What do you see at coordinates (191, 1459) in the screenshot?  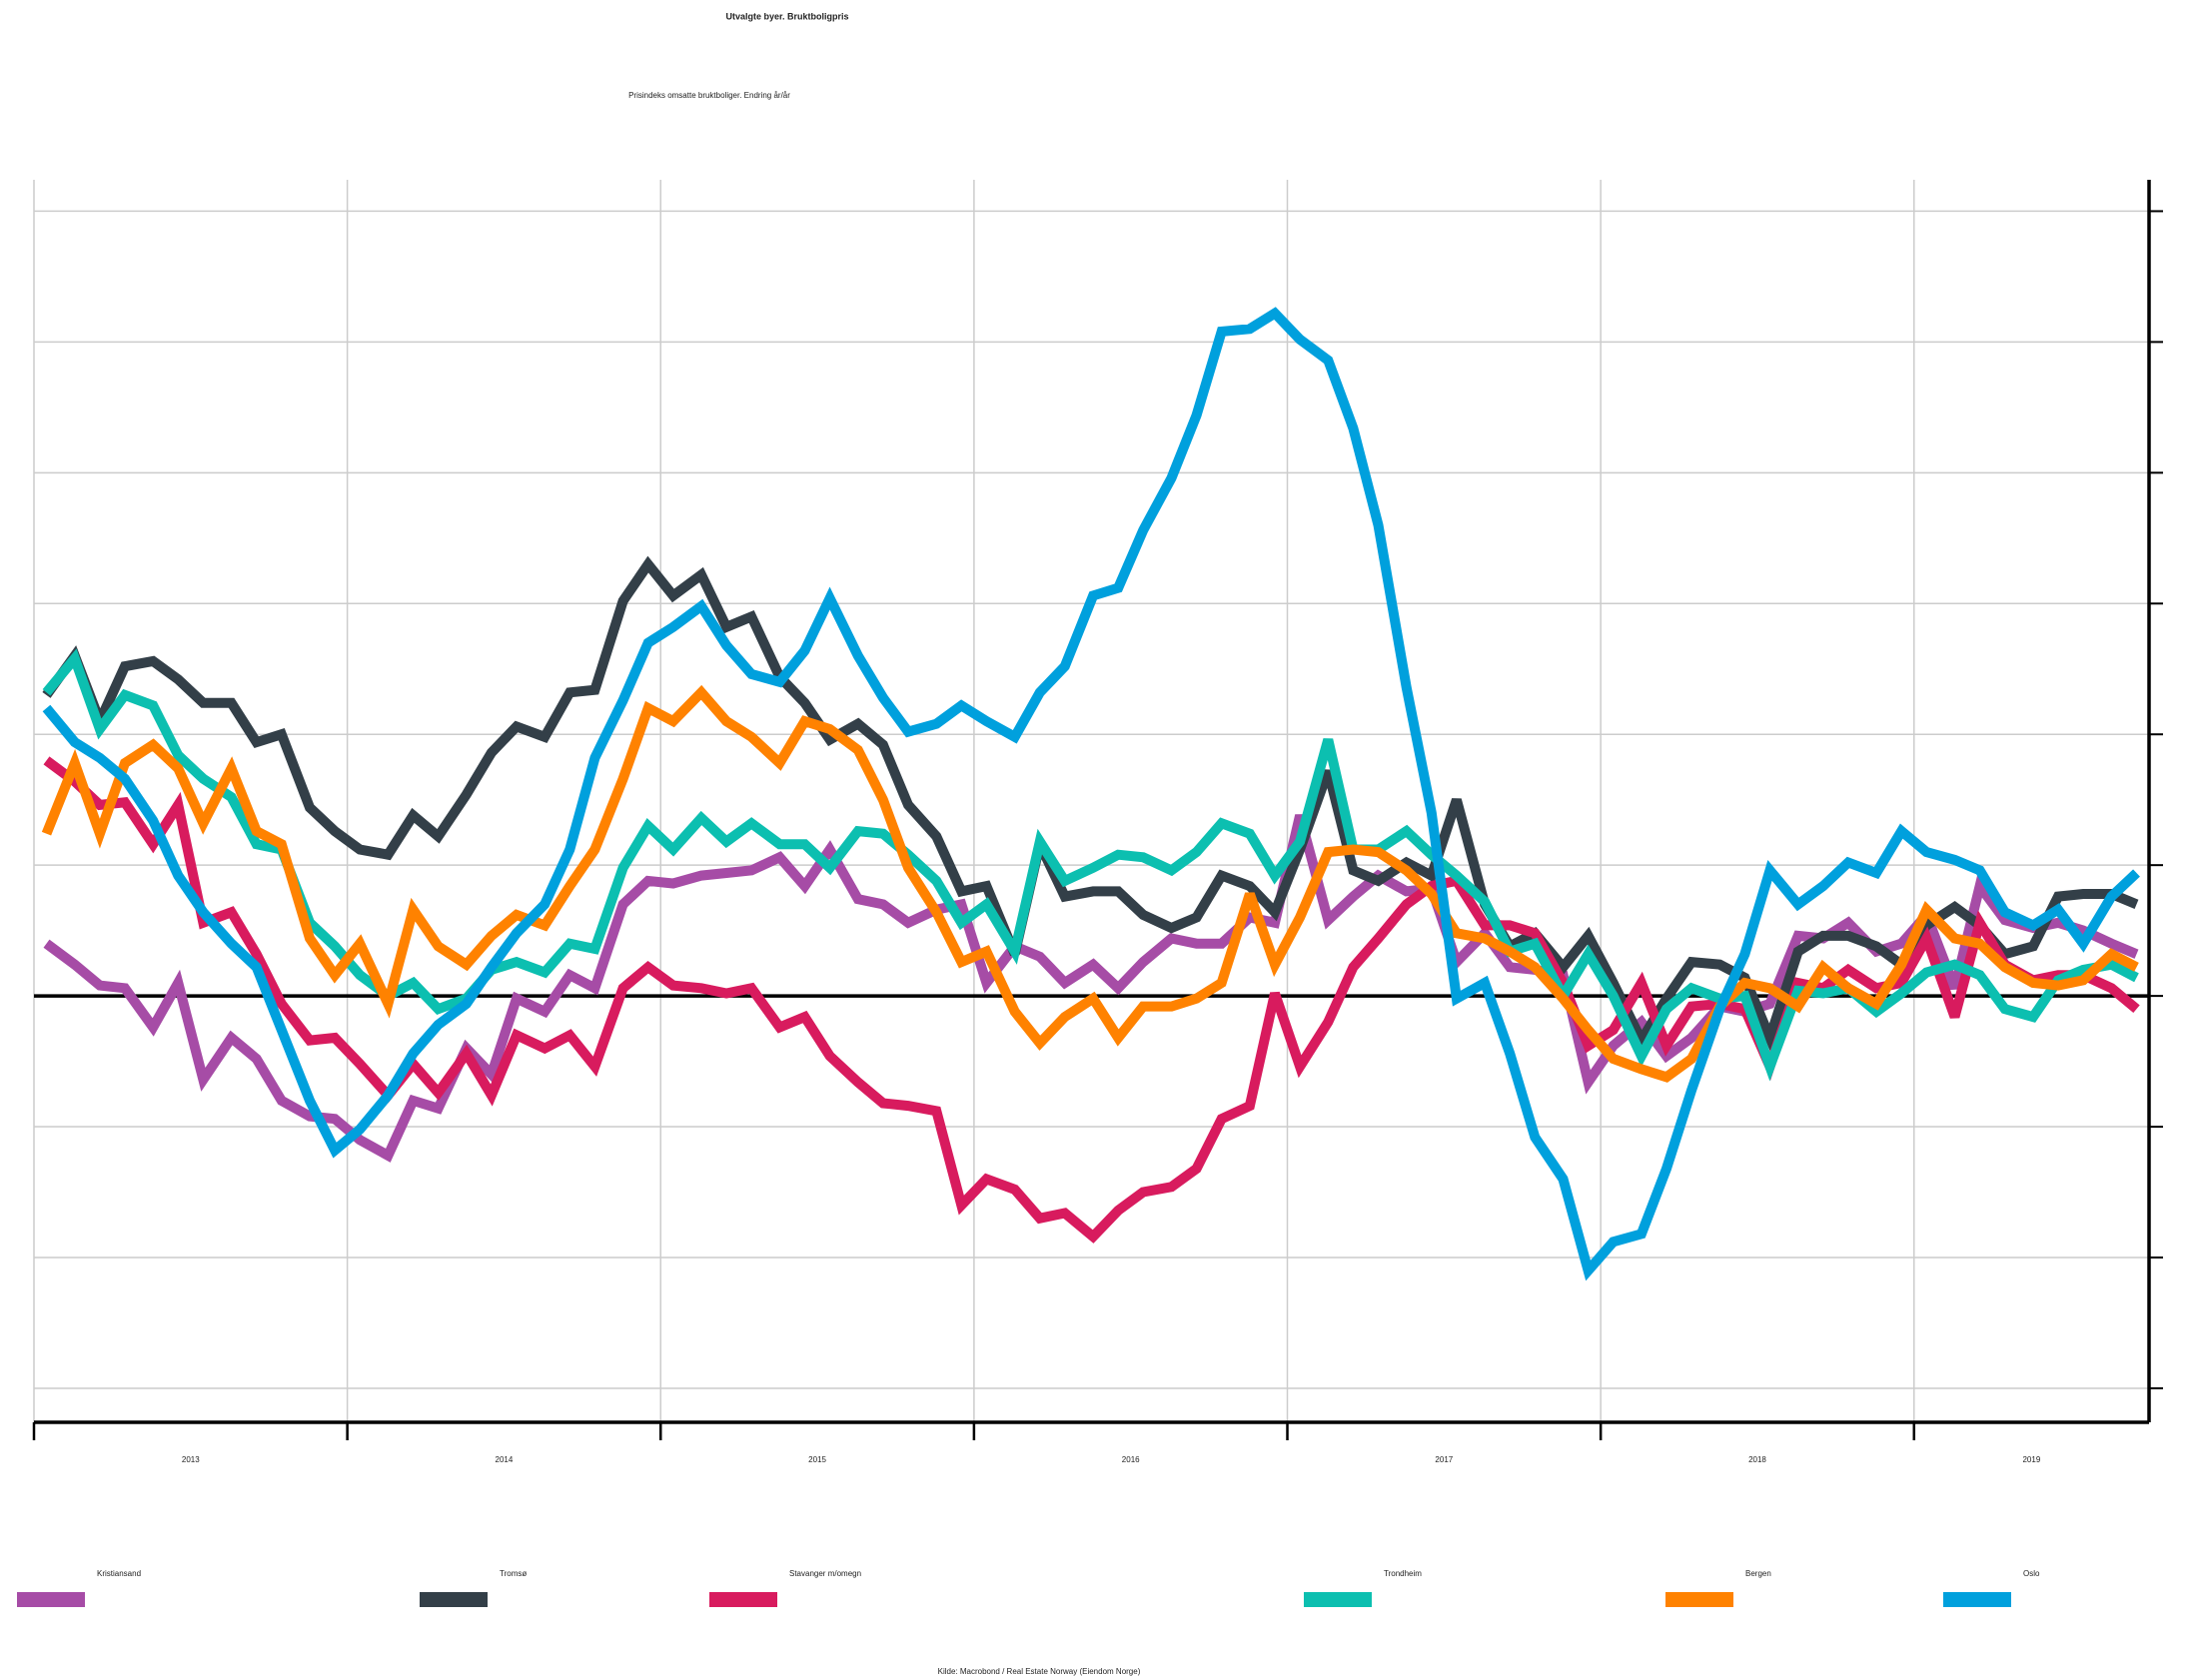 I see `x-tick-label: 2013` at bounding box center [191, 1459].